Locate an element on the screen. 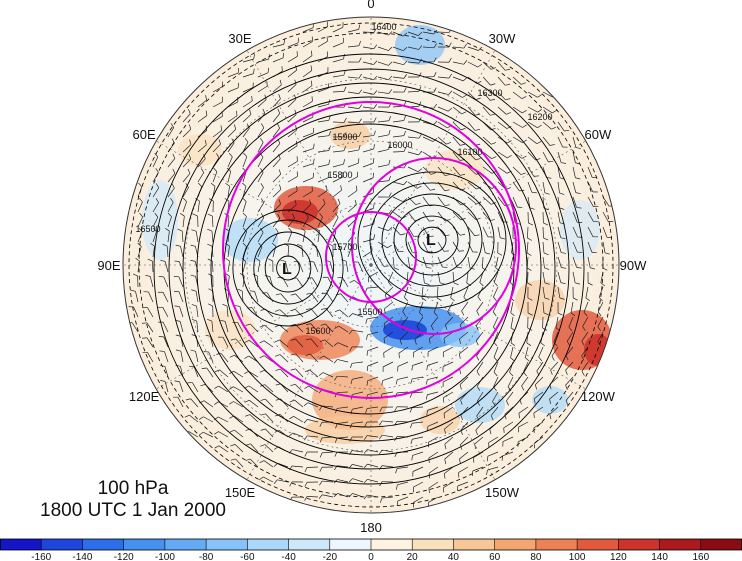 The width and height of the screenshot is (742, 561). pressure-level-label: 100 hPa is located at coordinates (133, 488).